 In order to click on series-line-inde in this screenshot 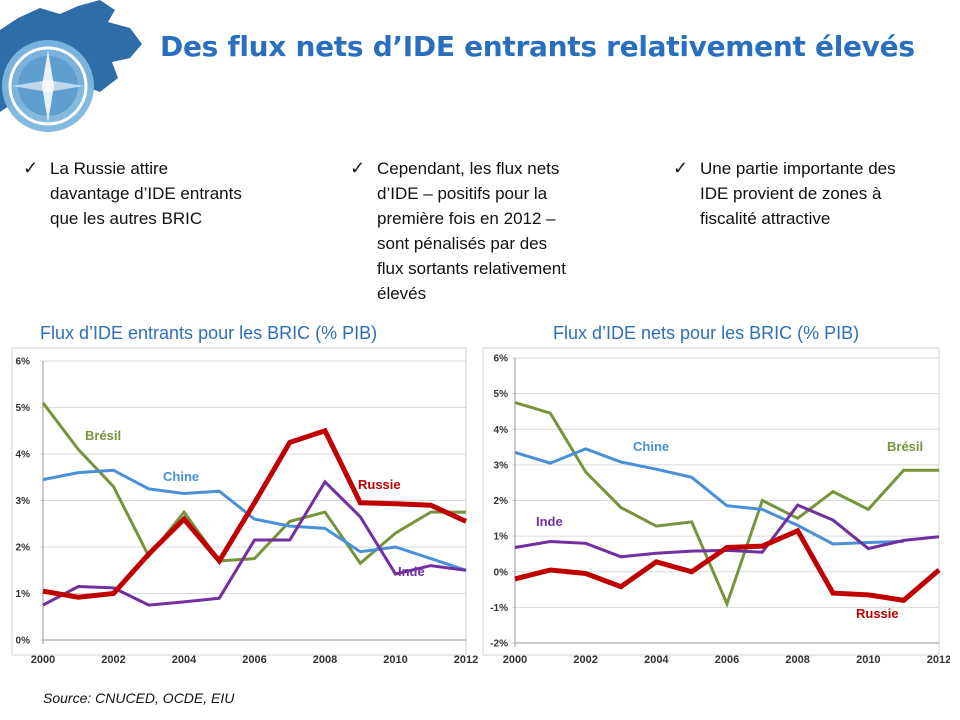, I will do `click(254, 543)`.